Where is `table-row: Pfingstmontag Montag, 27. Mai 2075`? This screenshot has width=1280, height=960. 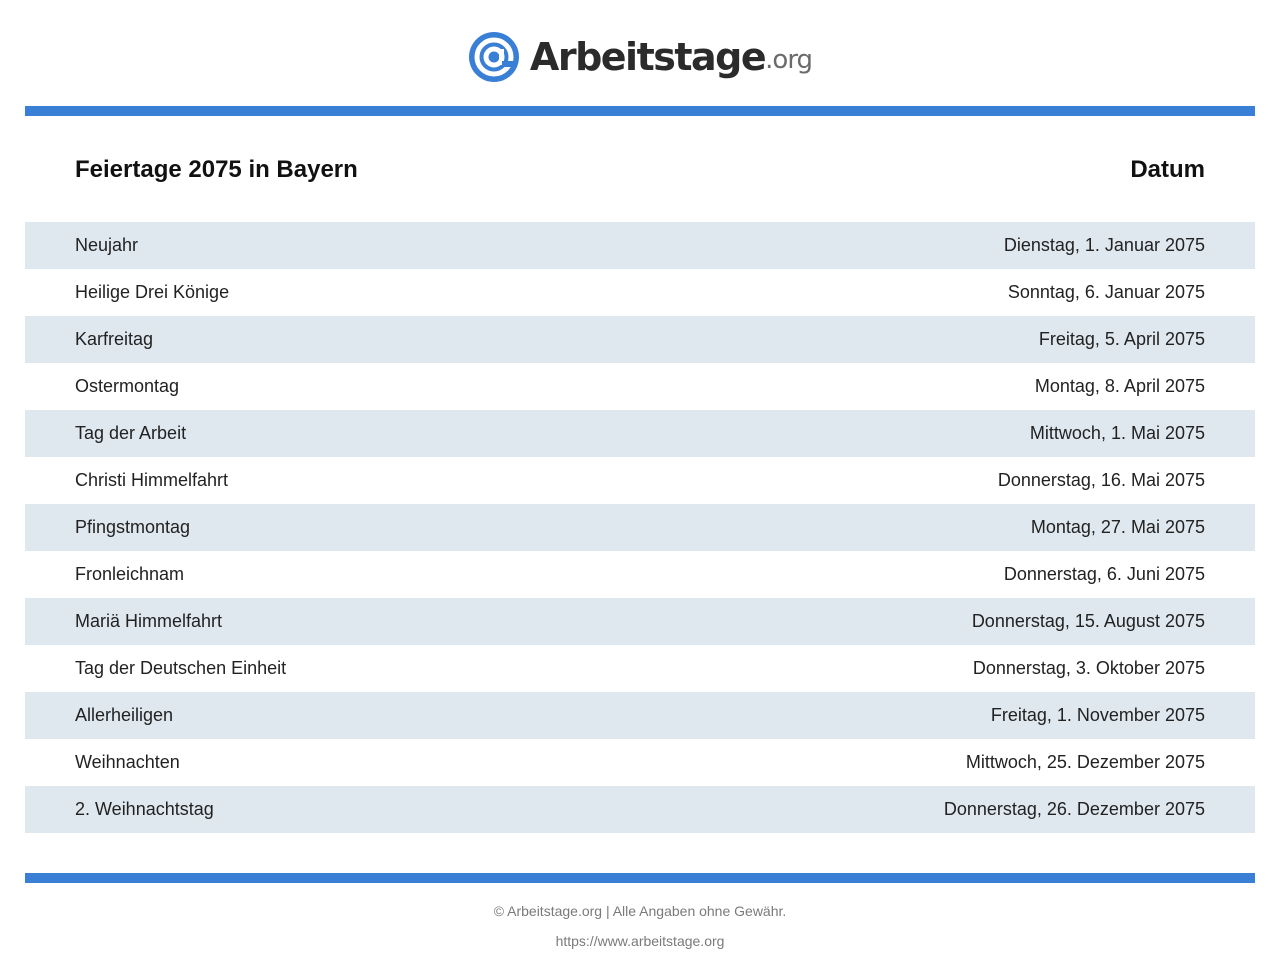 table-row: Pfingstmontag Montag, 27. Mai 2075 is located at coordinates (640, 527).